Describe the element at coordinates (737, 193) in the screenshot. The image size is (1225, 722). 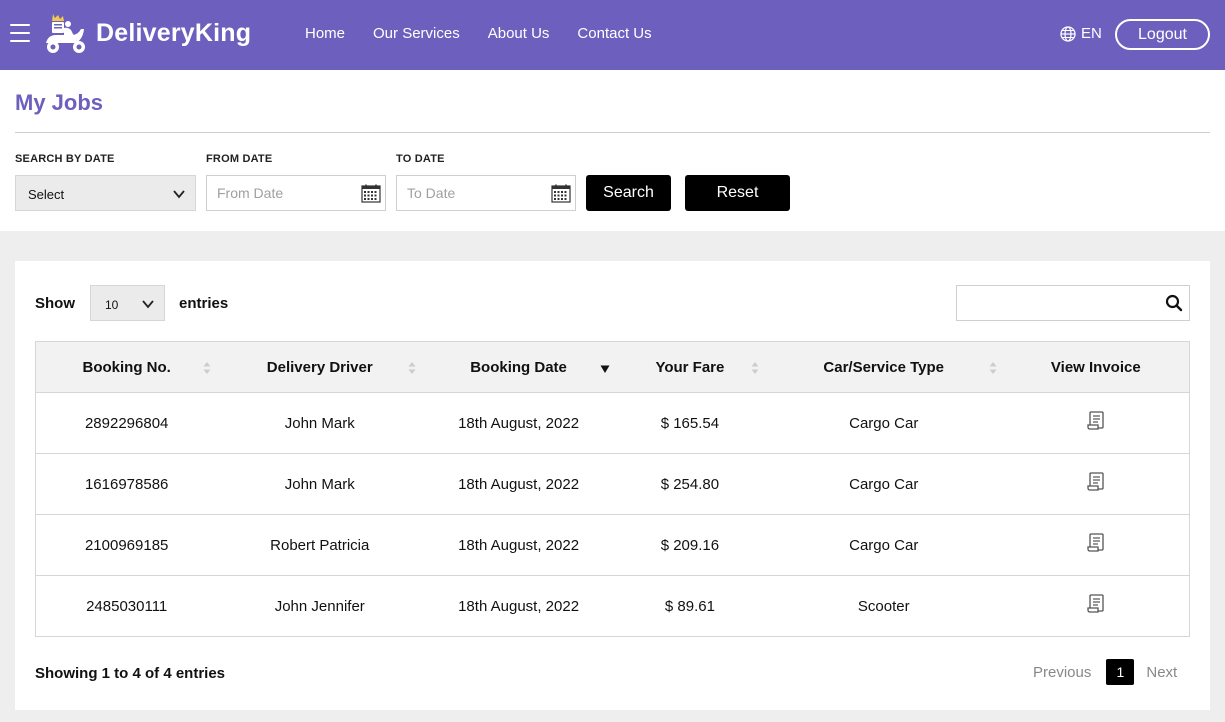
I see `reset-button: Reset` at that location.